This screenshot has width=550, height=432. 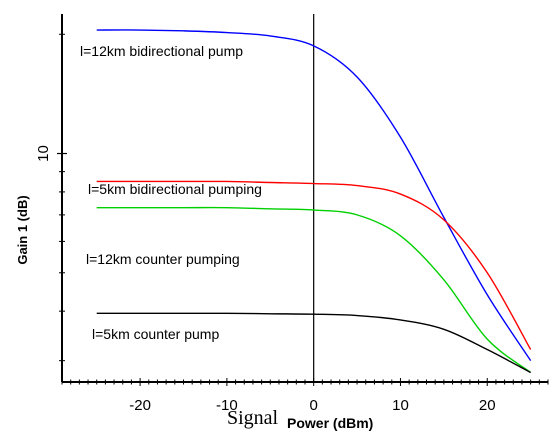 What do you see at coordinates (330, 423) in the screenshot?
I see `x-axis-label-power: Power (dBm)` at bounding box center [330, 423].